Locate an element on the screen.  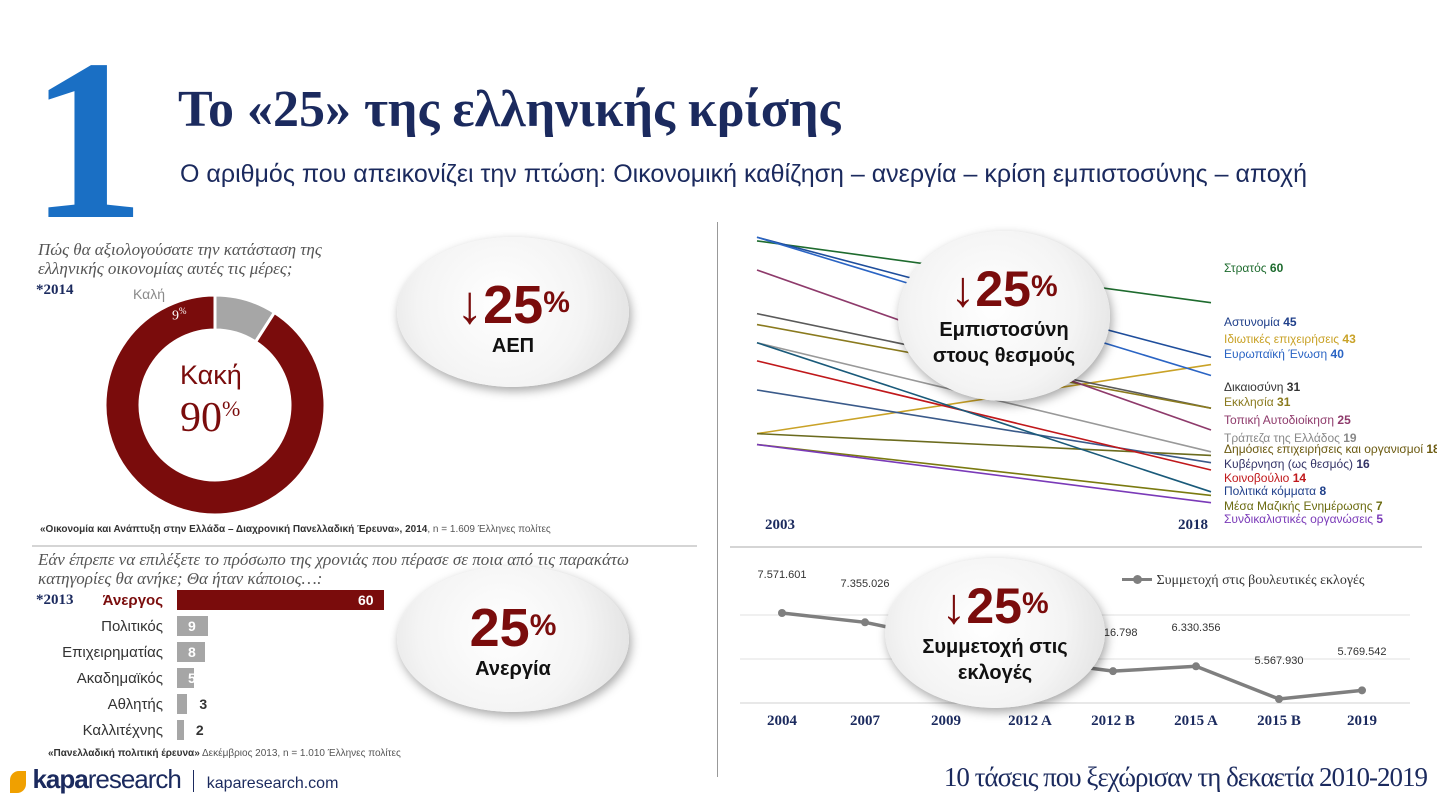
trust-series-value: 25 is located at coordinates (1344, 420).